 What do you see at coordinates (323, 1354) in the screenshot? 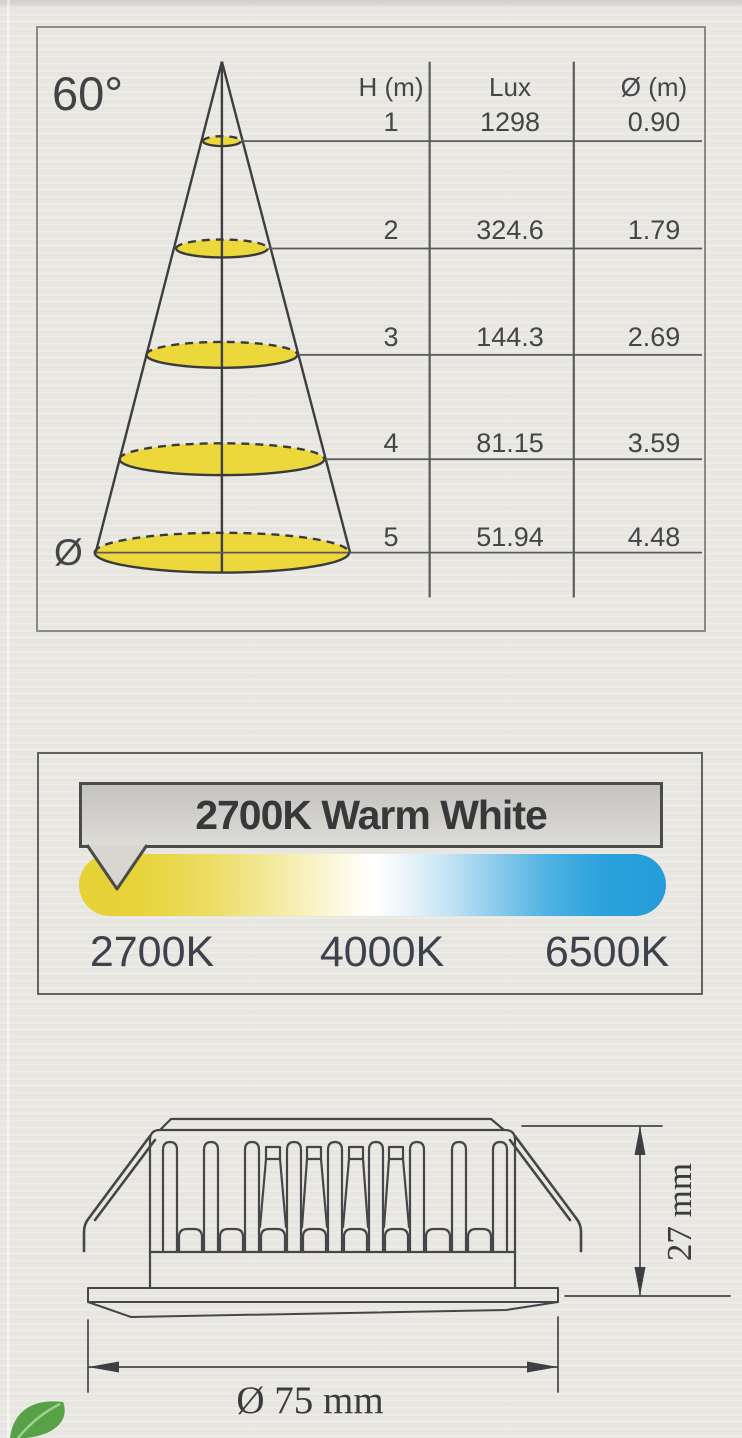
I see `diameter-dimension-arrow` at bounding box center [323, 1354].